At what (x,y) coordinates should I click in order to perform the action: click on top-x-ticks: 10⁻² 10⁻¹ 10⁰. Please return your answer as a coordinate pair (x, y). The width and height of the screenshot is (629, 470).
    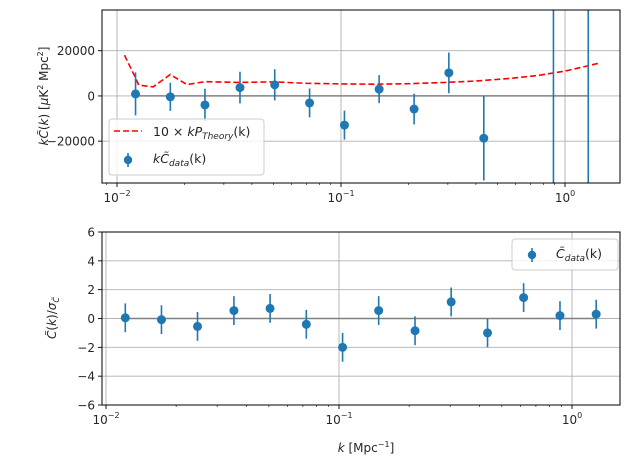
    Looking at the image, I should click on (339, 194).